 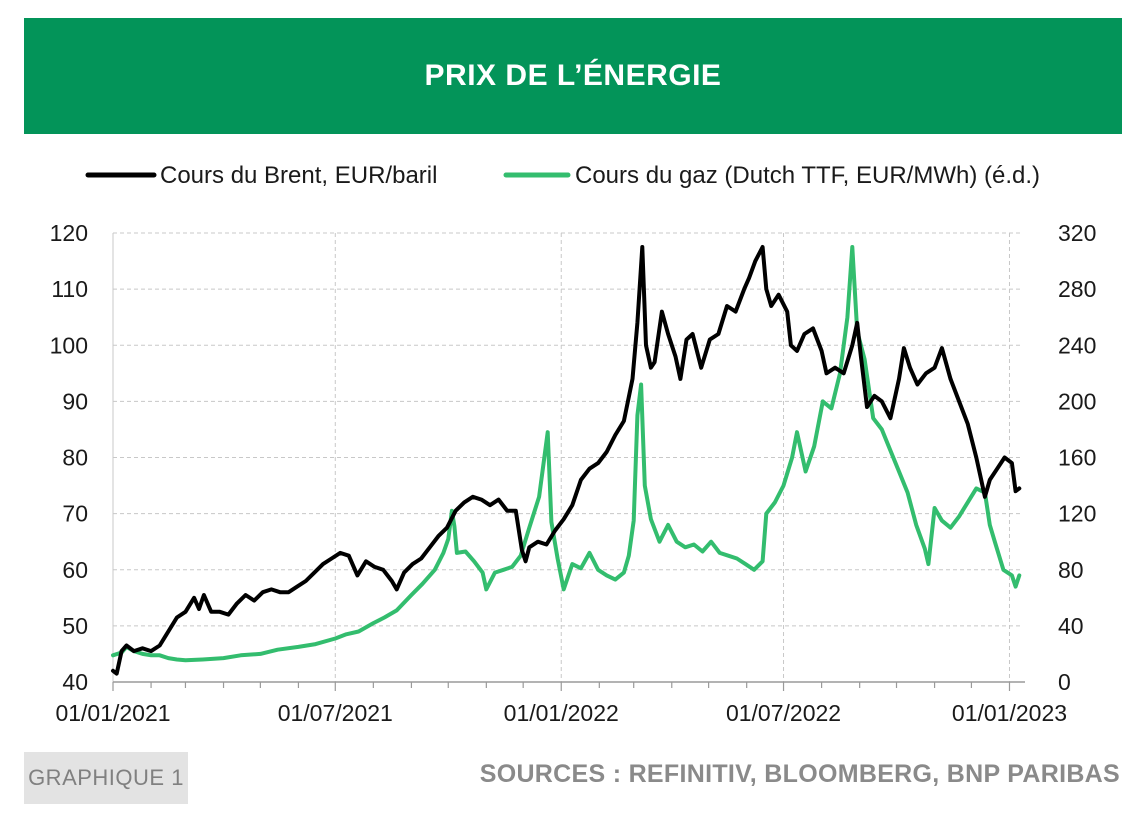 What do you see at coordinates (75, 682) in the screenshot?
I see `y-left-tick-label: 40` at bounding box center [75, 682].